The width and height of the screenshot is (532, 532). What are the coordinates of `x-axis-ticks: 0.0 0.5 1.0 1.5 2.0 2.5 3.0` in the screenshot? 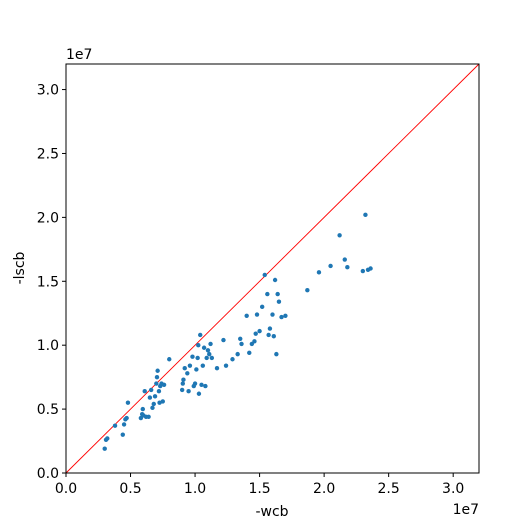 It's located at (259, 485).